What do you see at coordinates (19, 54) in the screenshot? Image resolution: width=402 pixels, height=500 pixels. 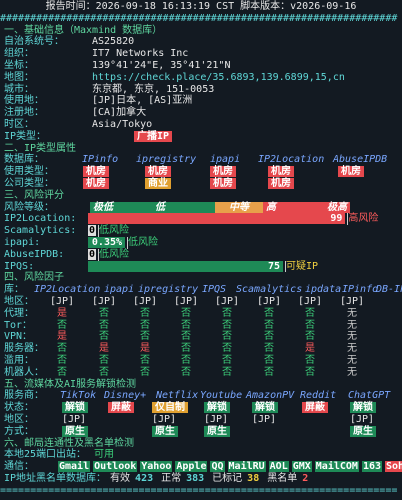 I see `field-label: 组织：` at bounding box center [19, 54].